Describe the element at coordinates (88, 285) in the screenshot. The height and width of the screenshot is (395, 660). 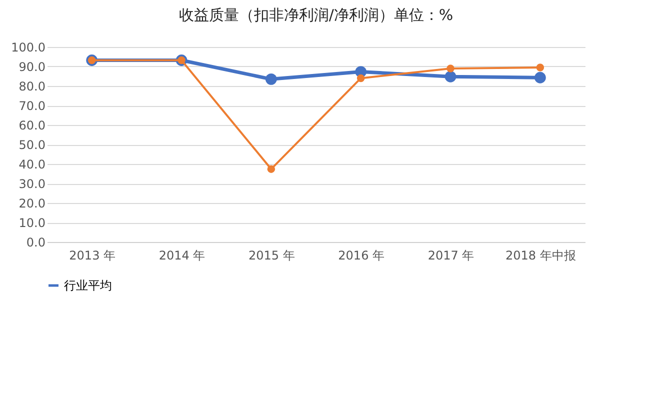
I see `legend-label: 行业平均` at that location.